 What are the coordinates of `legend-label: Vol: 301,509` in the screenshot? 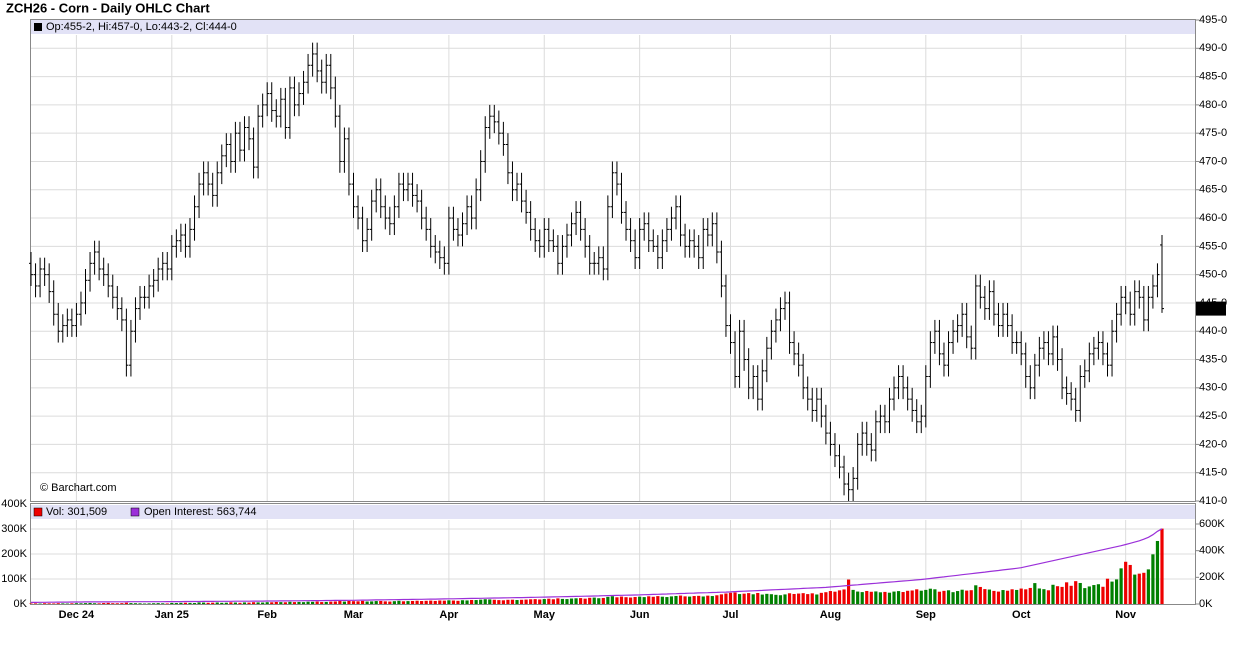 It's located at (76, 512).